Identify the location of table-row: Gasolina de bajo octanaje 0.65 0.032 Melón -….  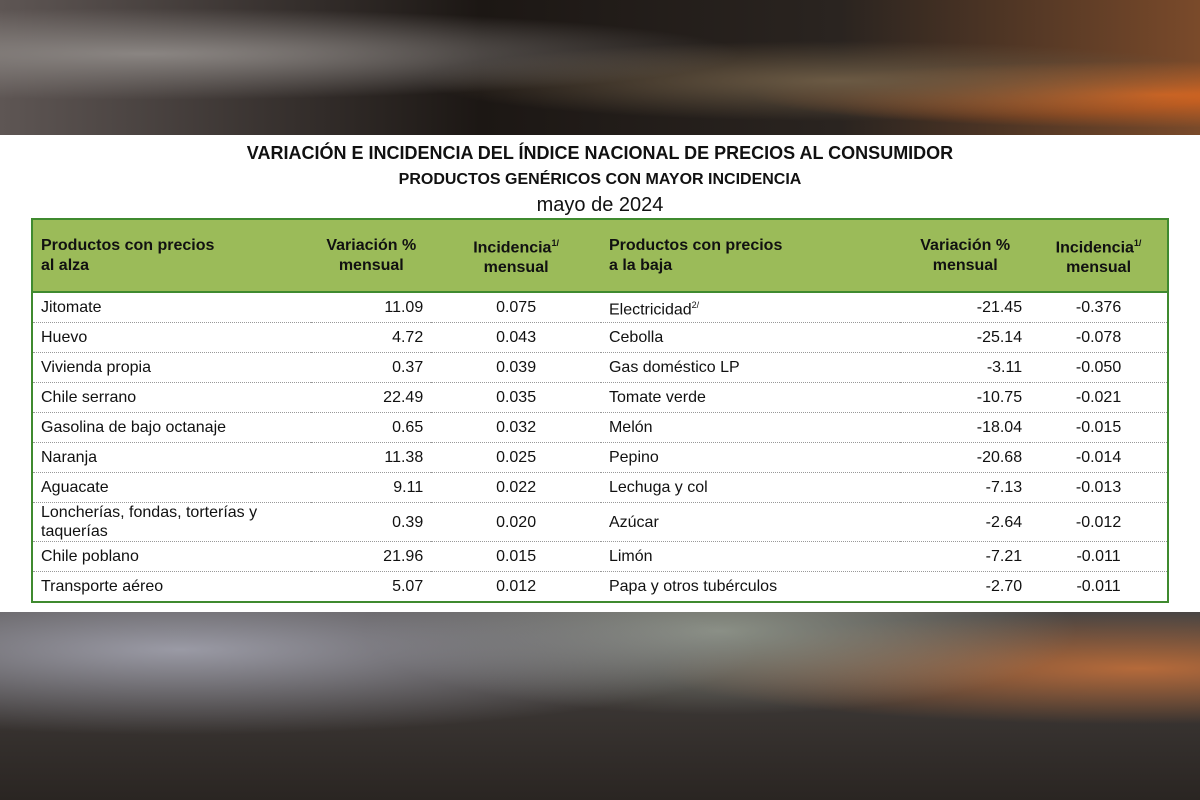
(600, 427).